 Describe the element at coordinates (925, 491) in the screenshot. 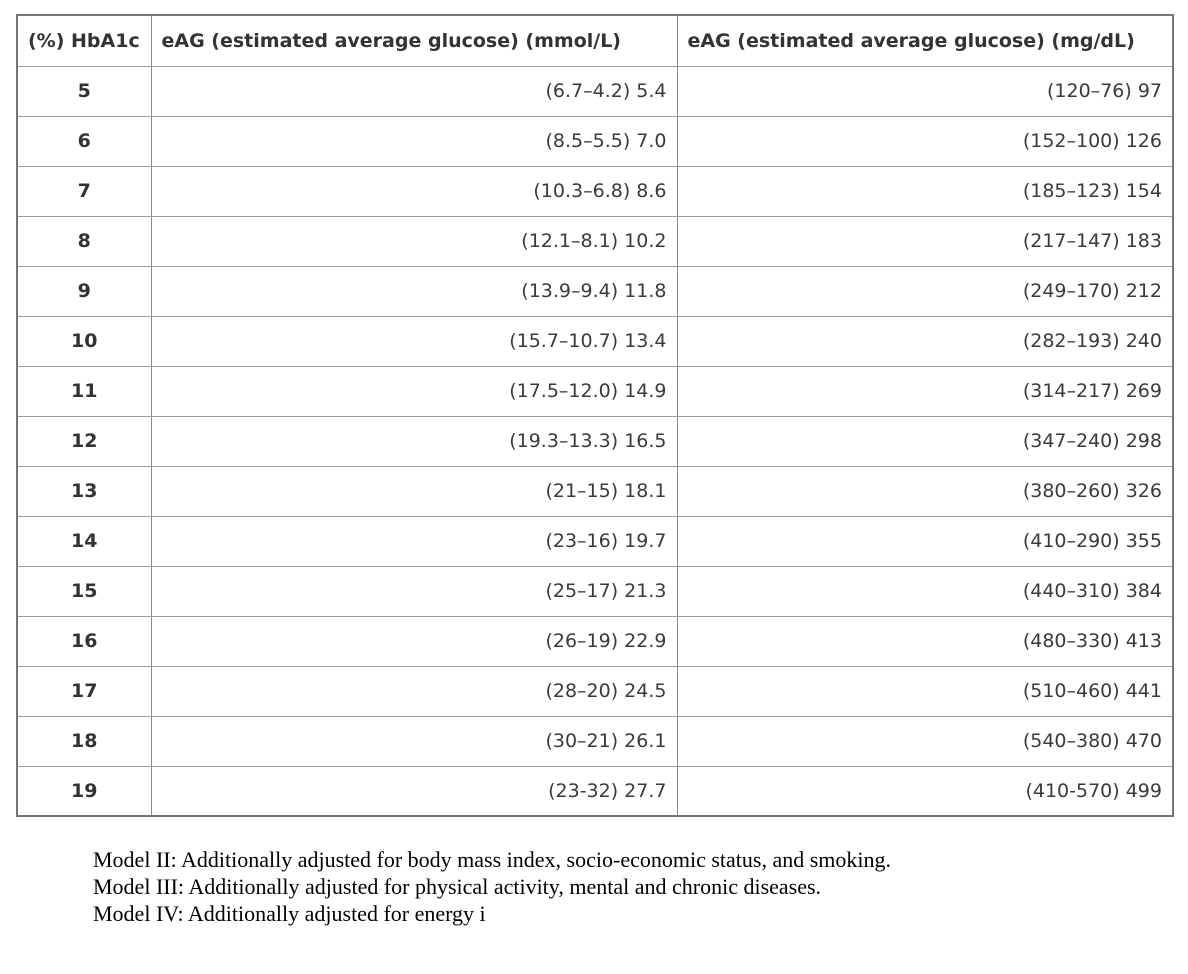

I see `cell-eag-mgdl: (380–260) 326` at that location.